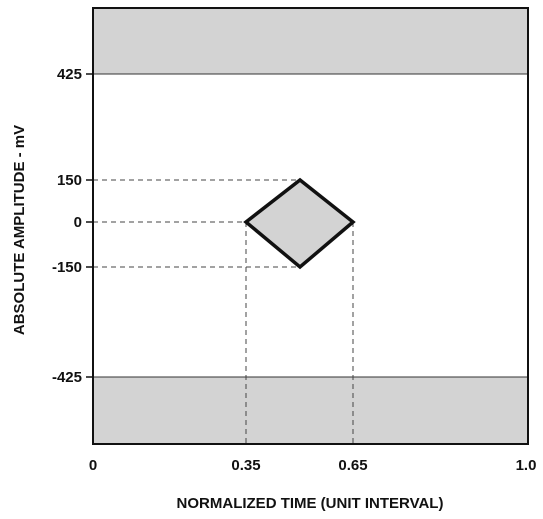 The width and height of the screenshot is (543, 519). Describe the element at coordinates (310, 503) in the screenshot. I see `x-axis-title: NORMALIZED TIME (UNIT INTERVAL)` at that location.